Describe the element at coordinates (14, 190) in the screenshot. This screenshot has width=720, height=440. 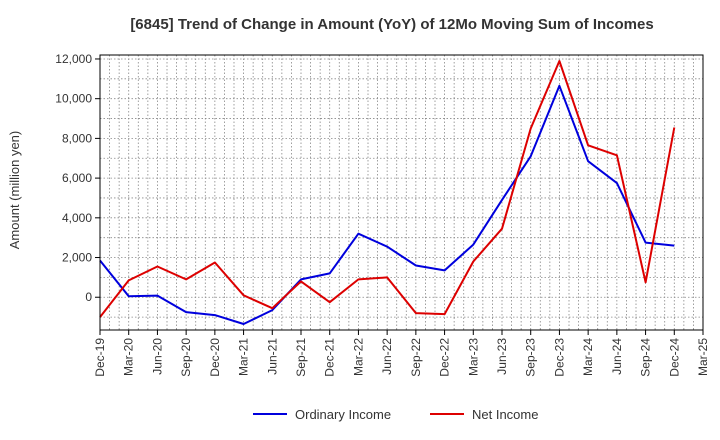
I see `y-axis-label: Amount (million yen)` at that location.